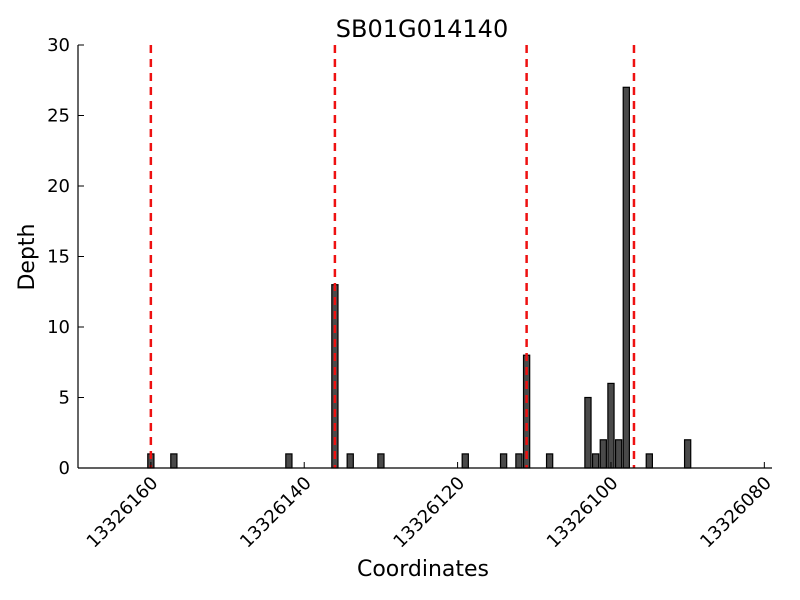  Describe the element at coordinates (736, 513) in the screenshot. I see `x-tick-label-4: 13326080` at that location.